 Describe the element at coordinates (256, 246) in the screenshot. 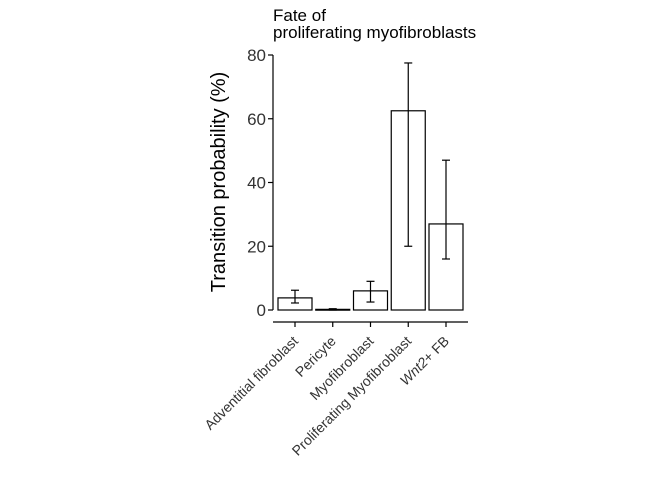

I see `y-tick-label-1: 20` at that location.